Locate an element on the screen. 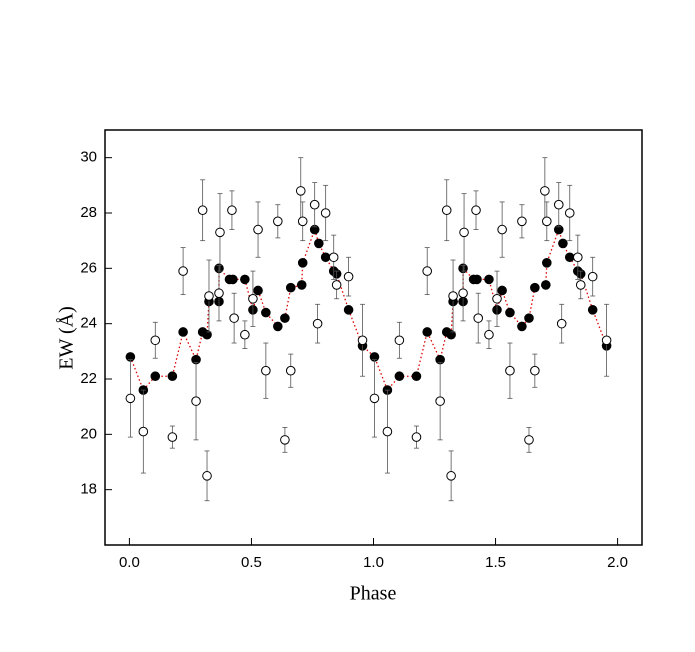 Image resolution: width=695 pixels, height=652 pixels. y-tick-label: 26 is located at coordinates (88, 267).